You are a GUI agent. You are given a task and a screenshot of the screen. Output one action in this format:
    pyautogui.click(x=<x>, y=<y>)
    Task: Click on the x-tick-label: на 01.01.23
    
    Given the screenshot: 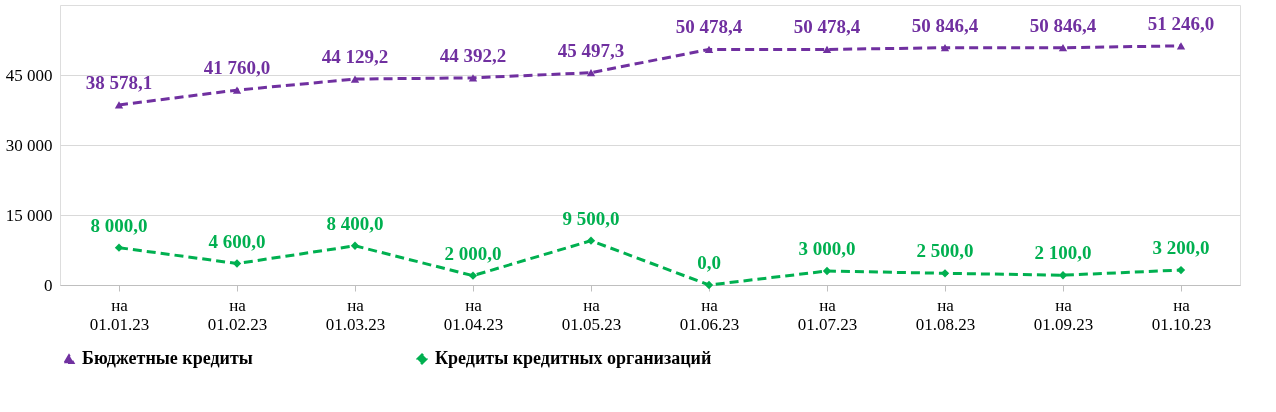 What is the action you would take?
    pyautogui.click(x=119, y=314)
    